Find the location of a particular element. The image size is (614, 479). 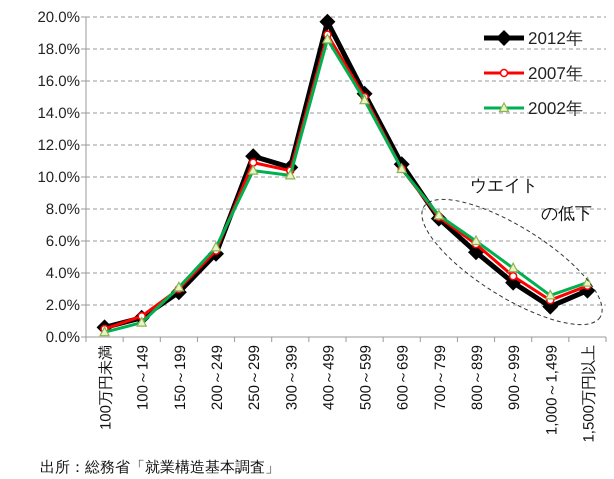

y-tick-label: 2.0% is located at coordinates (63, 305).